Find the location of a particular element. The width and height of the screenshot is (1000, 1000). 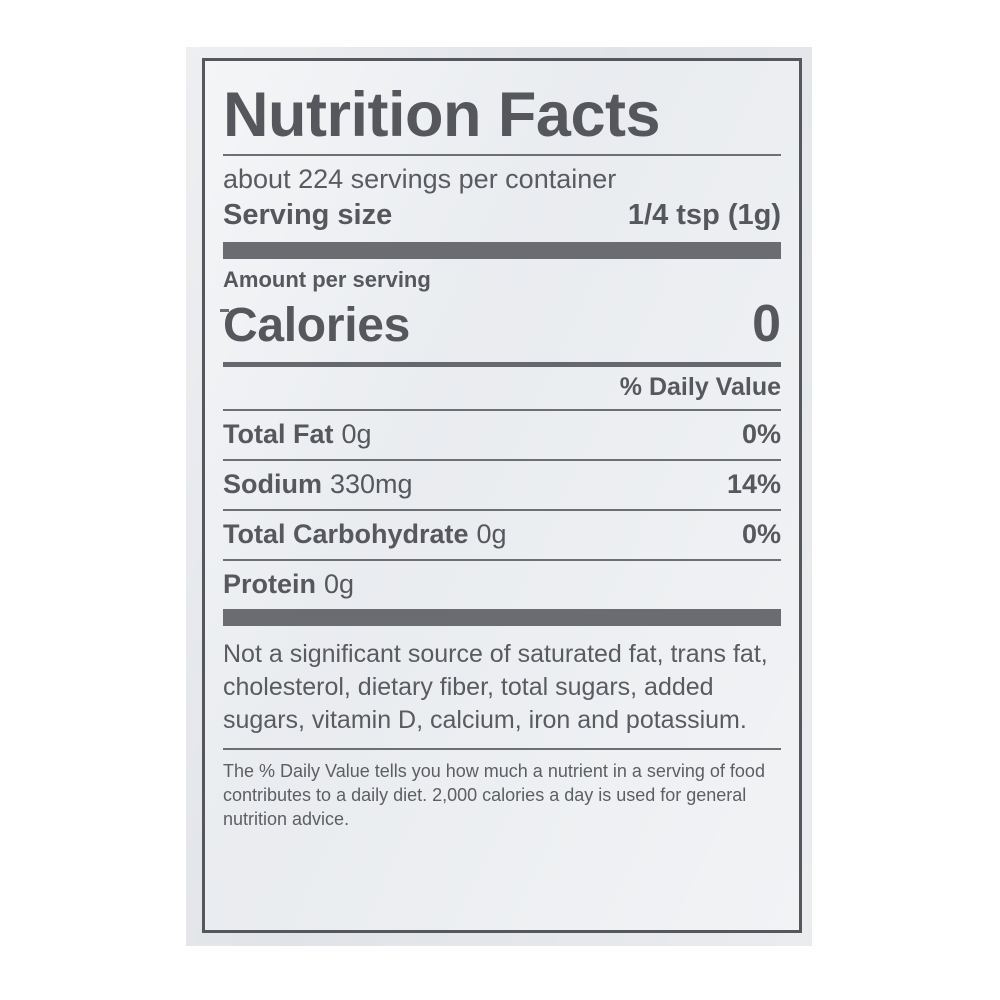

page-title: Nutrition Facts is located at coordinates (442, 115).